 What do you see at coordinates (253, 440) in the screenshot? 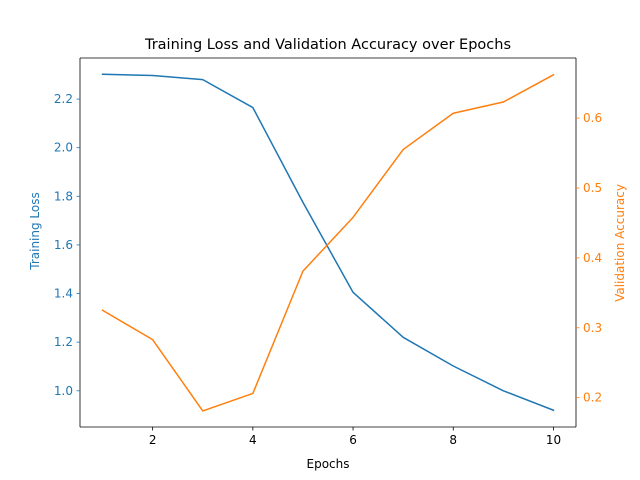
I see `x-tick-label: 4` at bounding box center [253, 440].